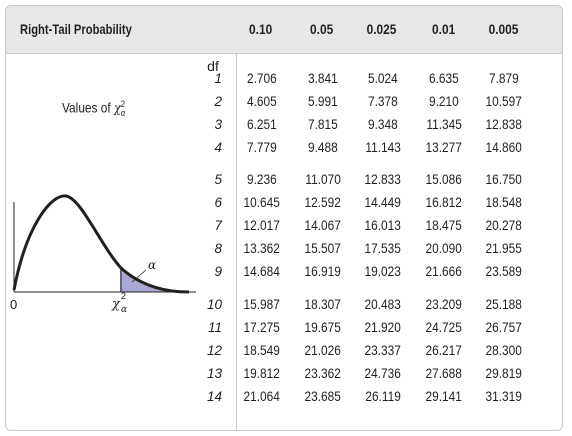  Describe the element at coordinates (444, 327) in the screenshot. I see `table-cell: 24.725` at that location.